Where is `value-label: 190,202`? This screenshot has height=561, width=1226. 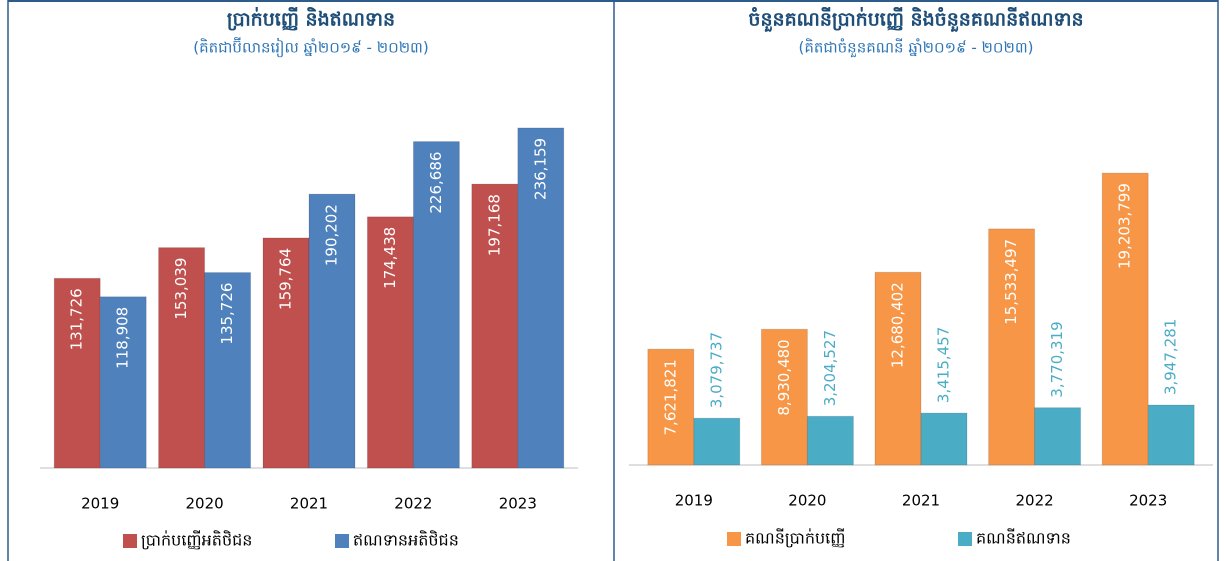
value-label: 190,202 is located at coordinates (332, 235).